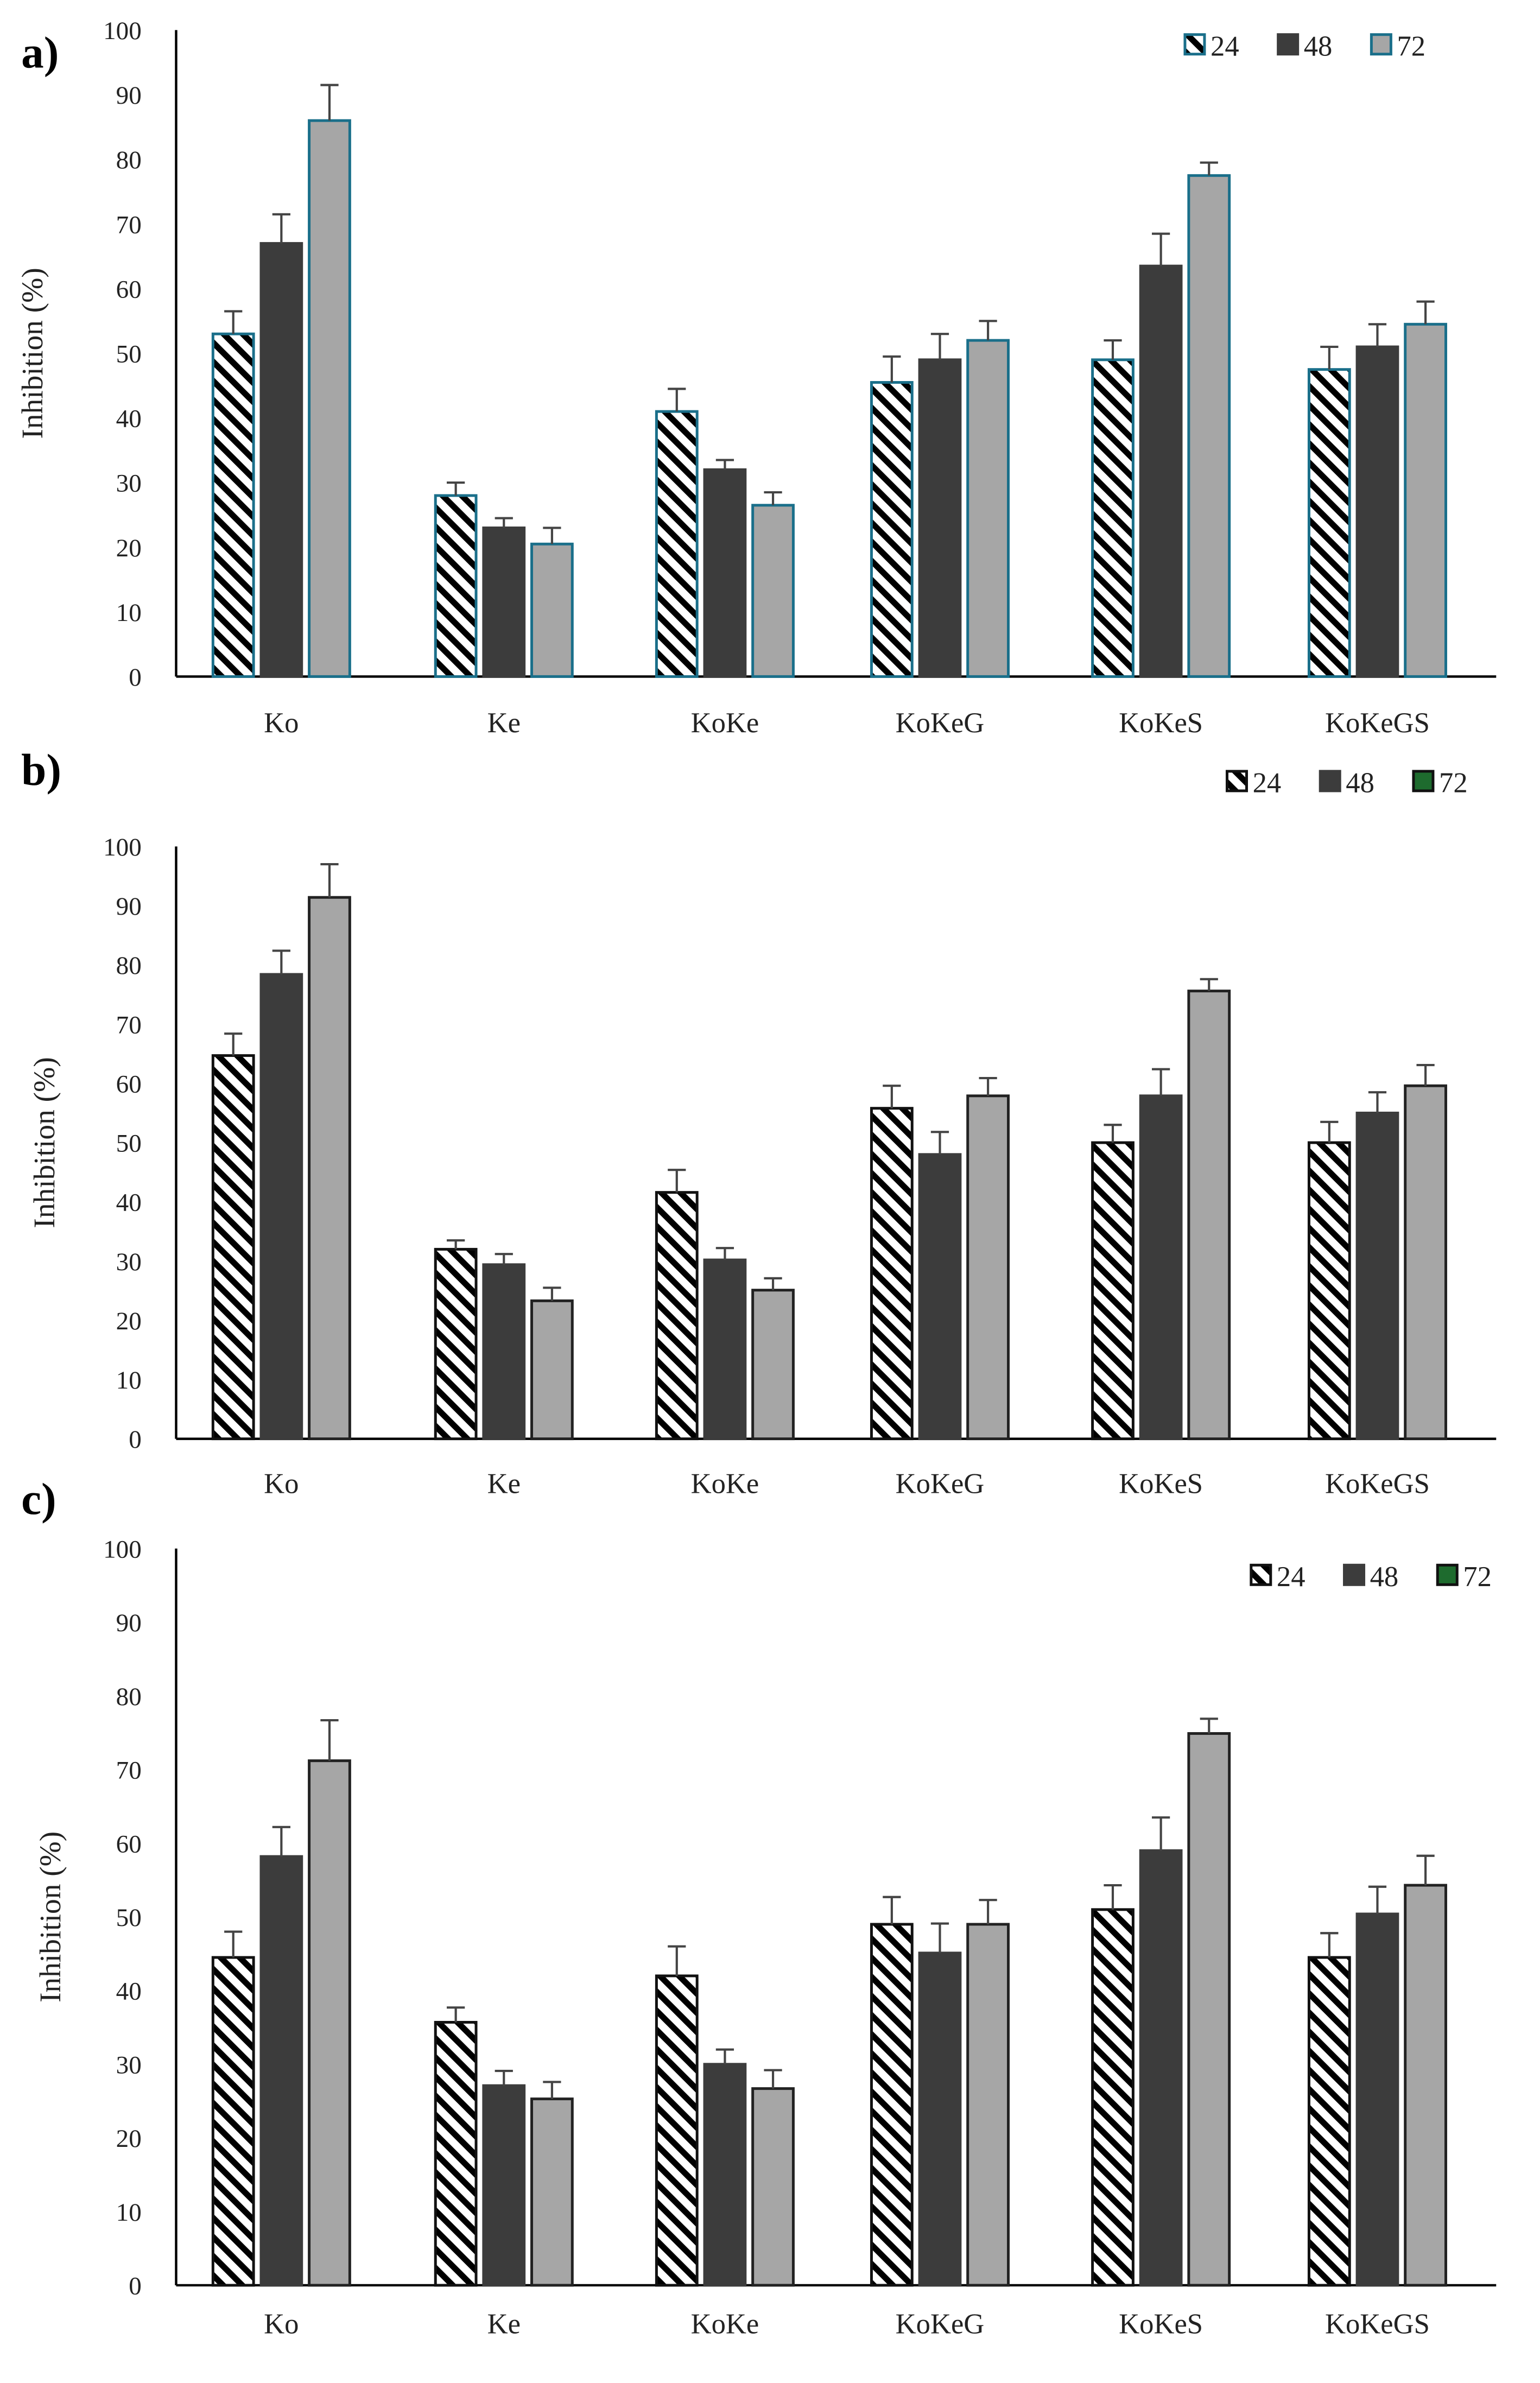 The width and height of the screenshot is (1540, 2383). Describe the element at coordinates (281, 1207) in the screenshot. I see `bar-48h-Ko` at that location.